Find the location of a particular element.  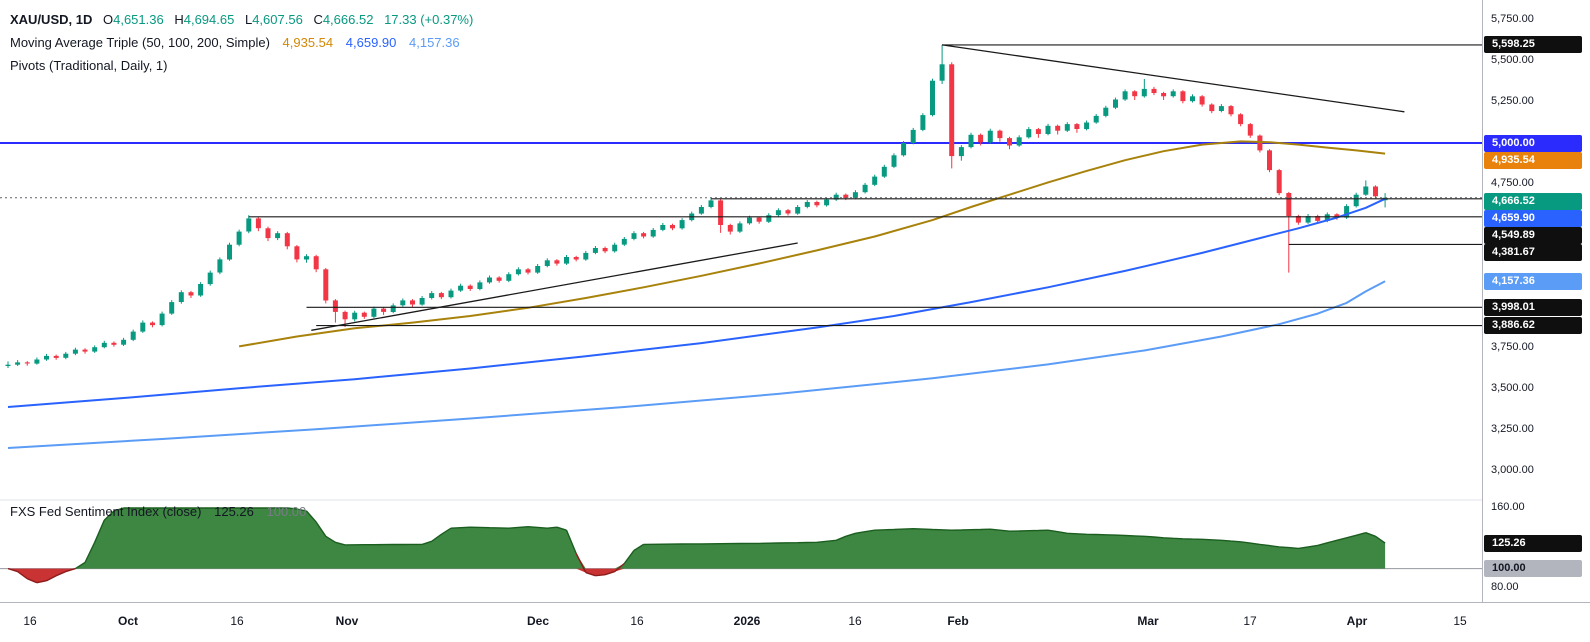

price-axis-label: 3,250.00 is located at coordinates (1512, 428).